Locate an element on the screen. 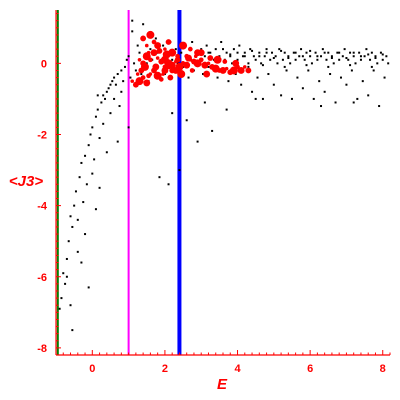 This screenshot has height=400, width=400. y-tick-label: 0 is located at coordinates (44, 64).